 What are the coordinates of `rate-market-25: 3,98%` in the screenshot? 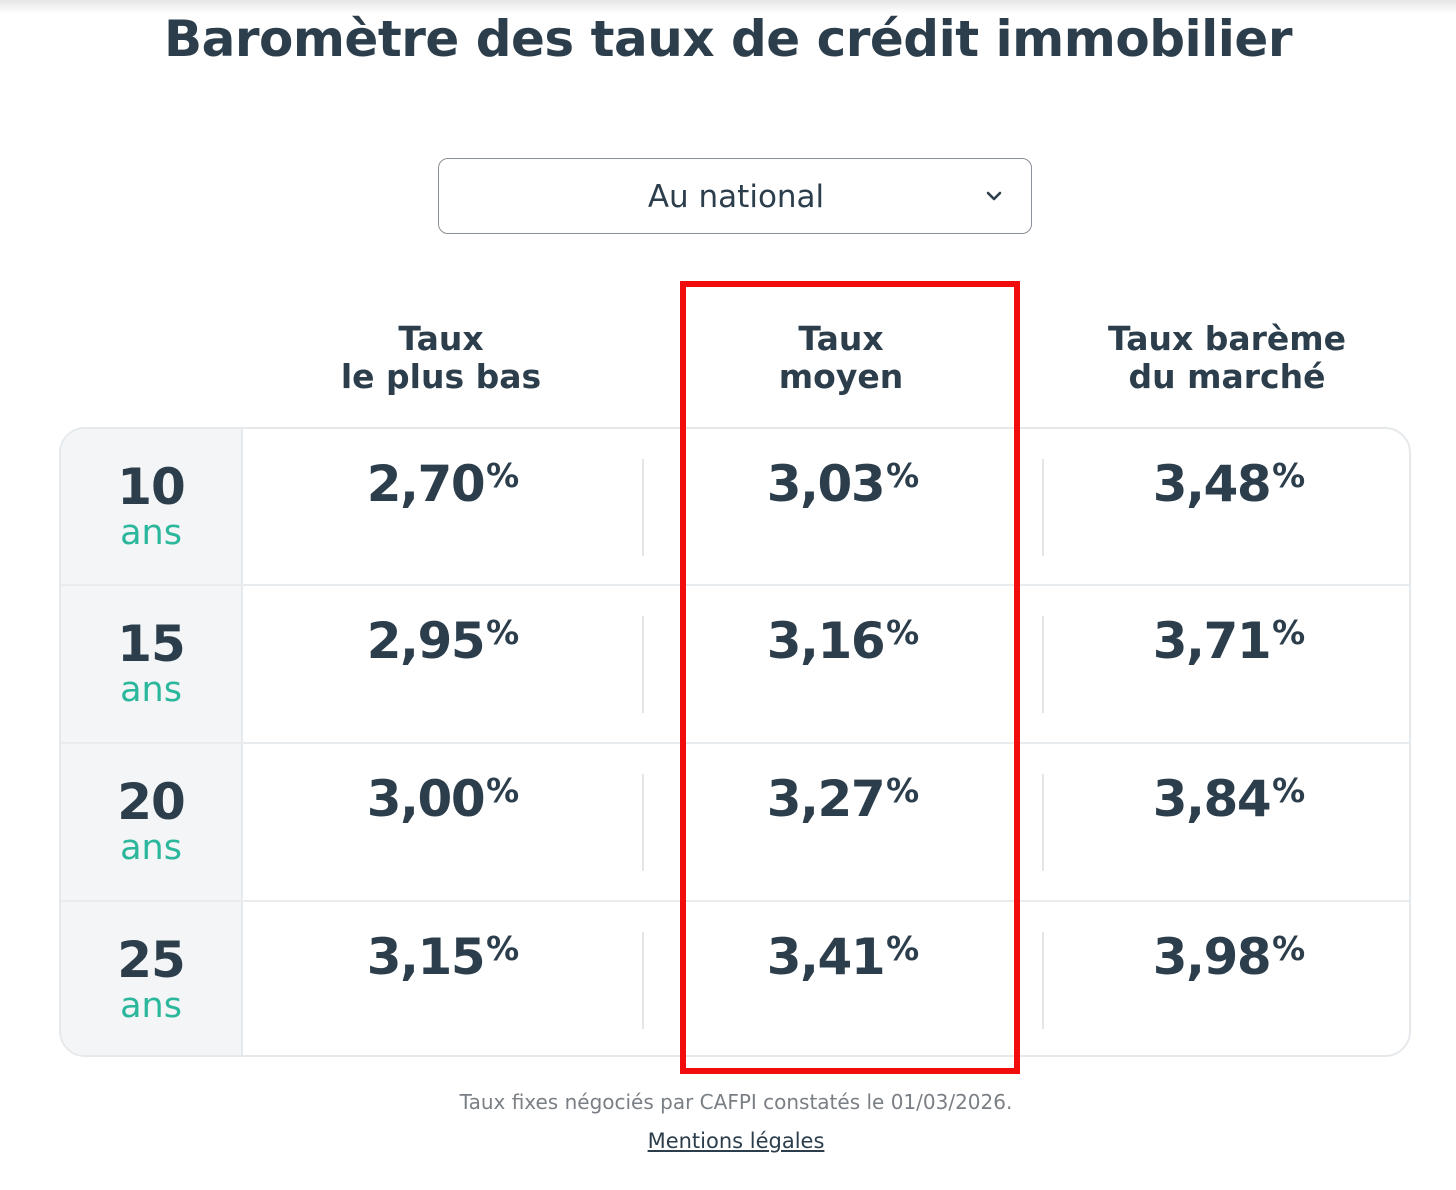 It's located at (1219, 957).